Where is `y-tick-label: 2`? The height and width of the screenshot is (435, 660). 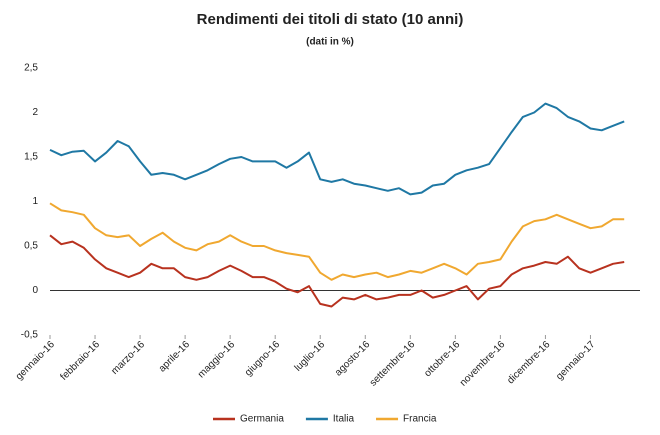 y-tick-label: 2 is located at coordinates (35, 112).